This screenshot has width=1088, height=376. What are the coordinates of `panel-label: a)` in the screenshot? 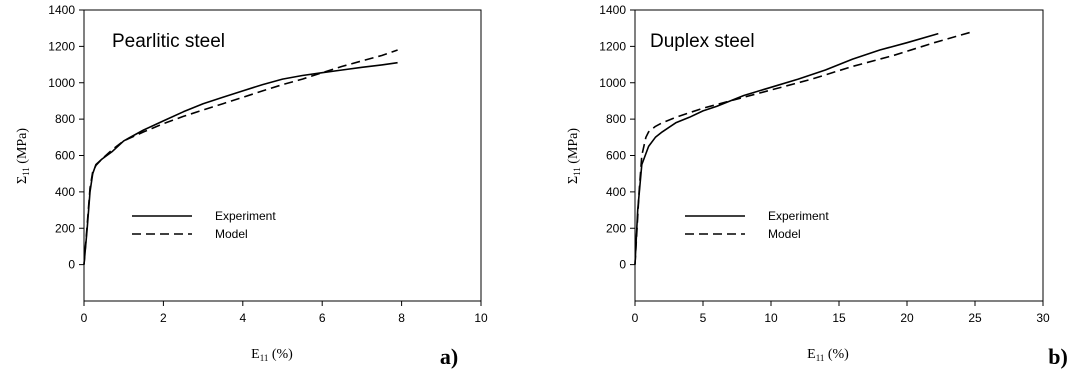 It's located at (449, 356).